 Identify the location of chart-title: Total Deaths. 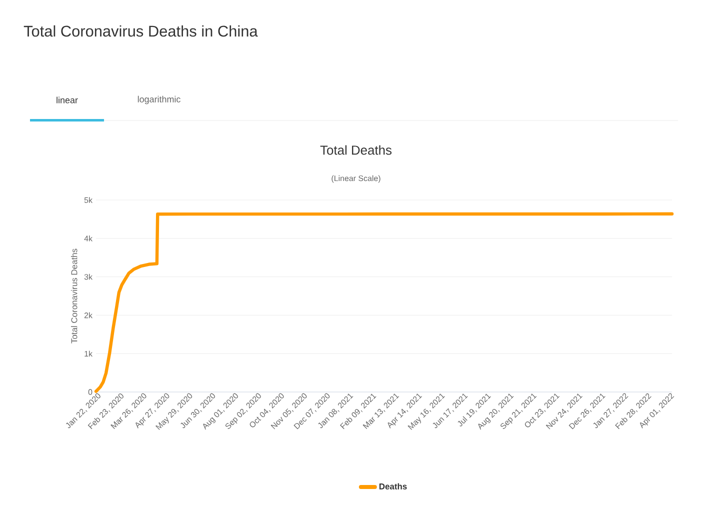
(356, 150).